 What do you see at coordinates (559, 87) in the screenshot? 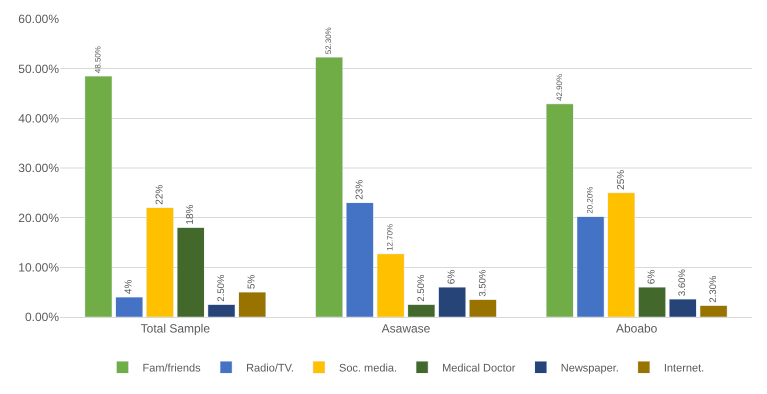
I see `data-label: 42.90%` at bounding box center [559, 87].